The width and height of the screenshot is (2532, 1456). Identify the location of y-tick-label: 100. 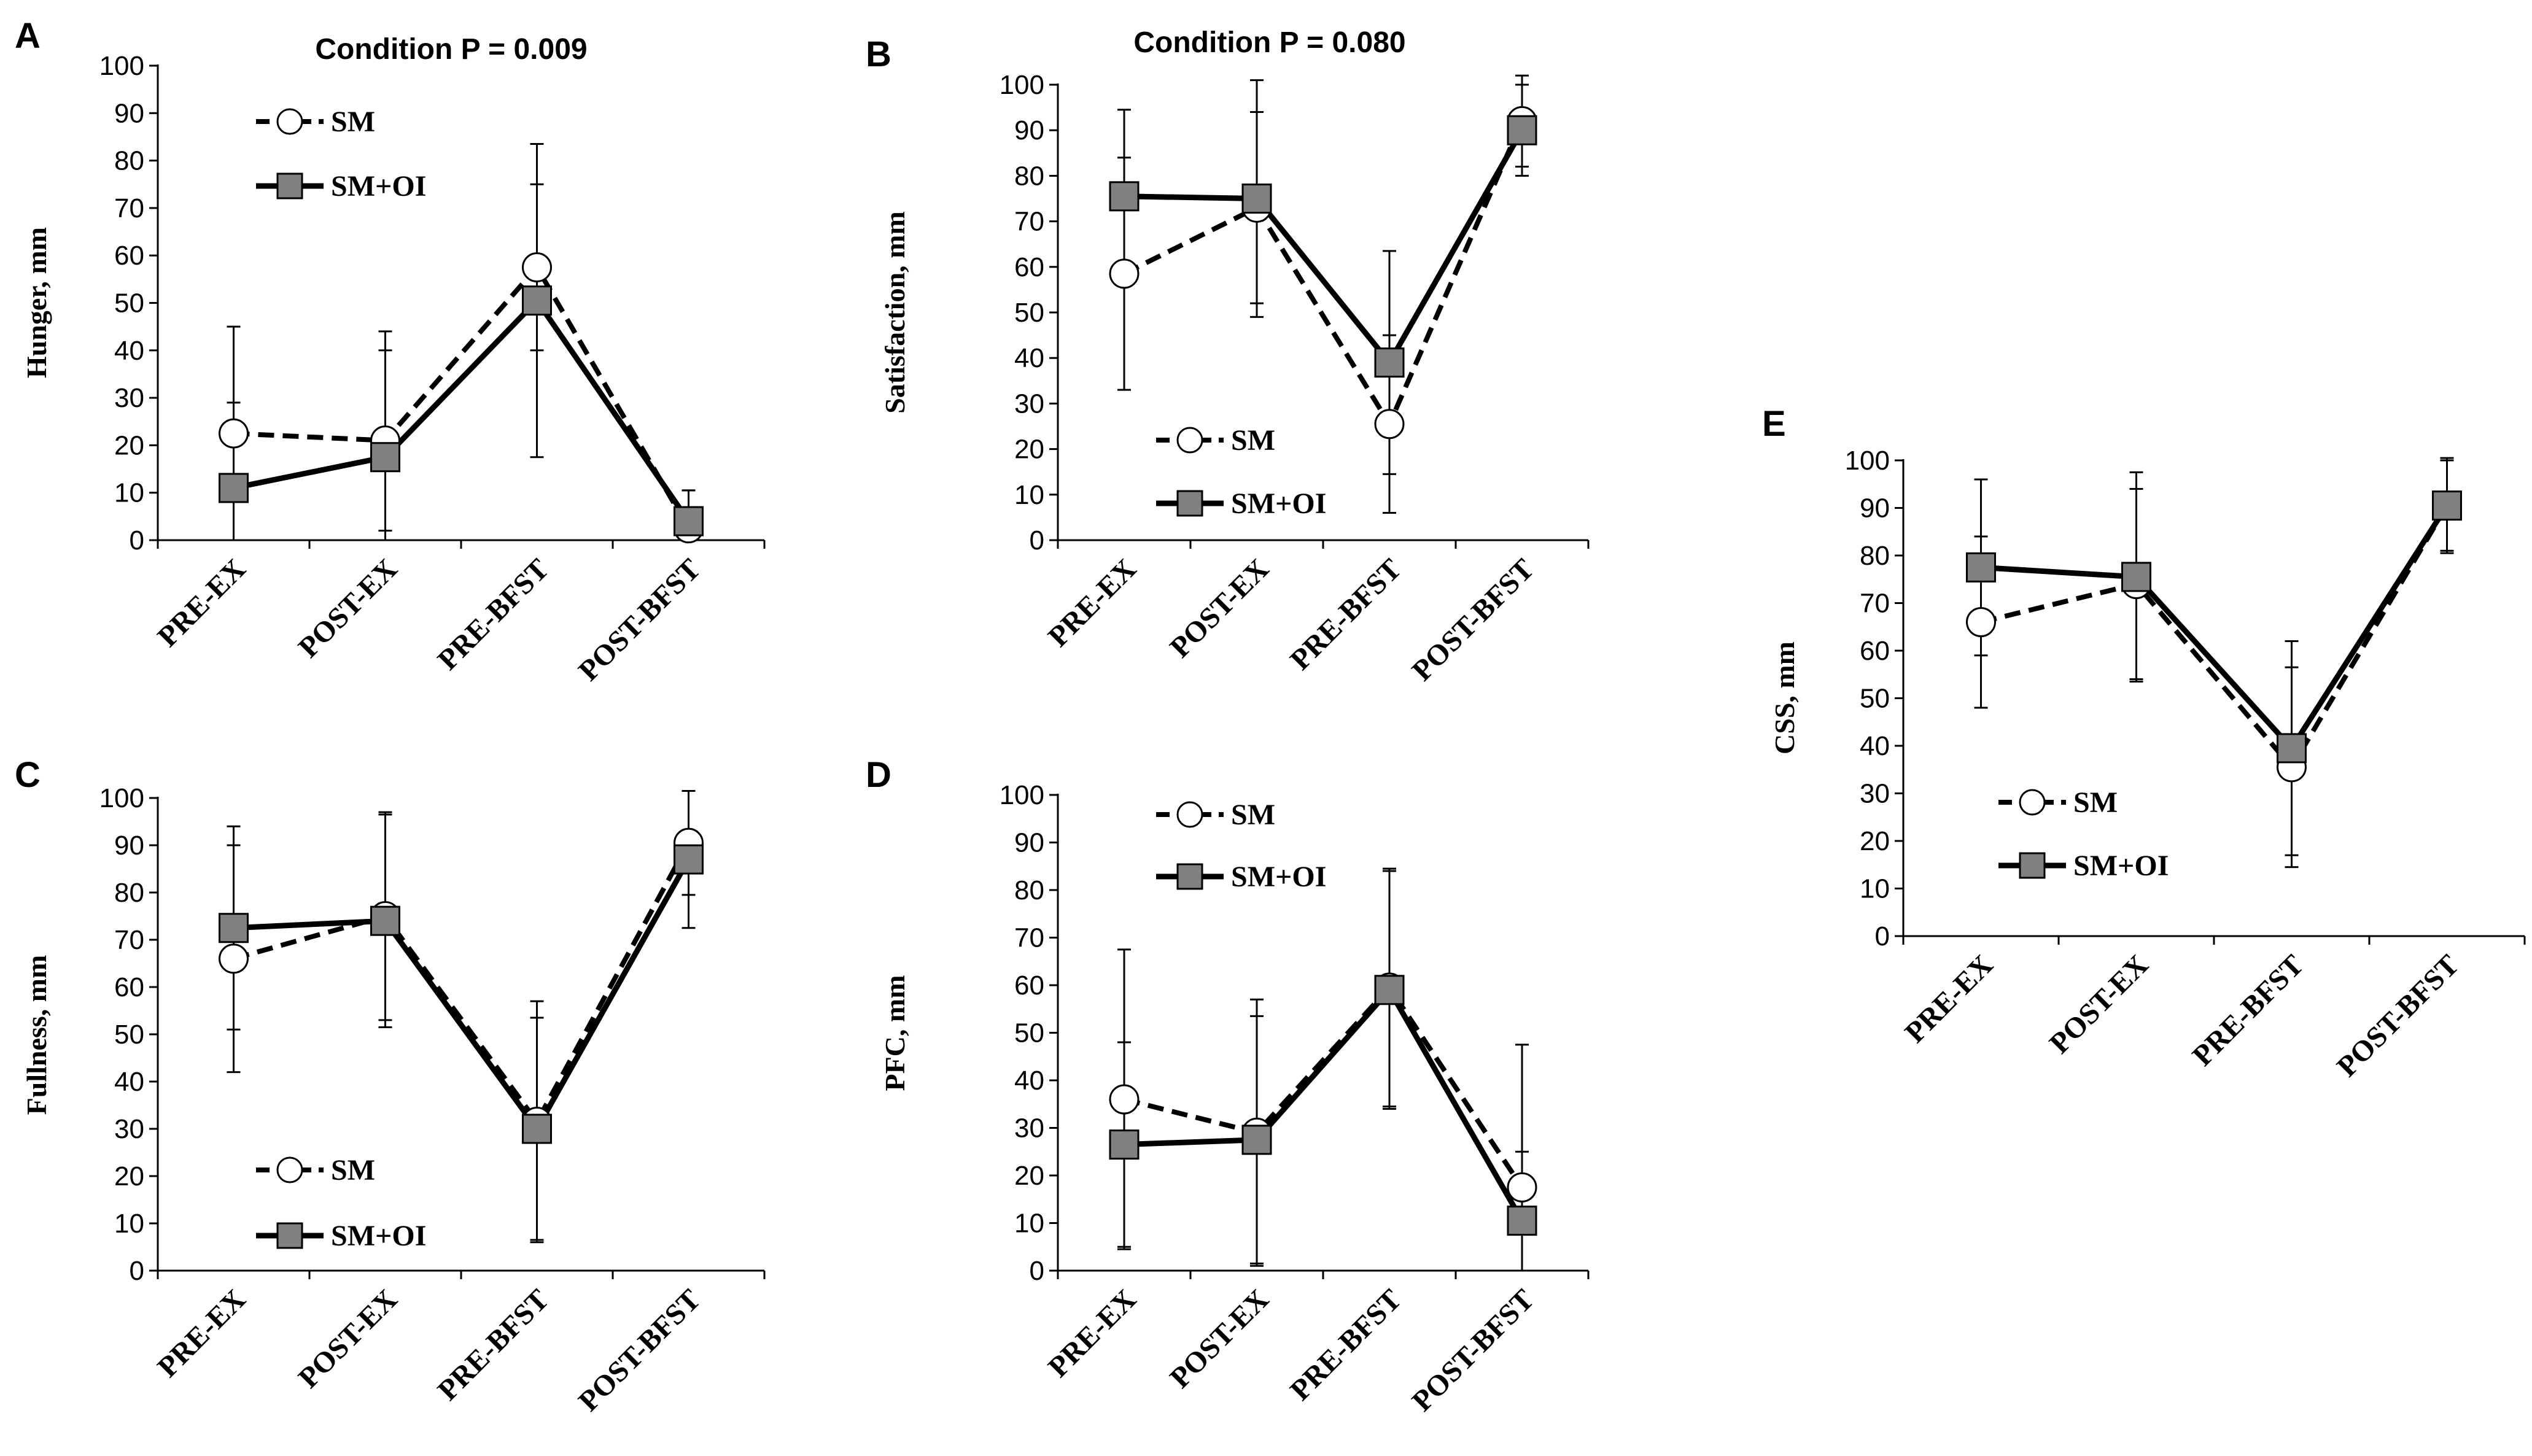
(1022, 85).